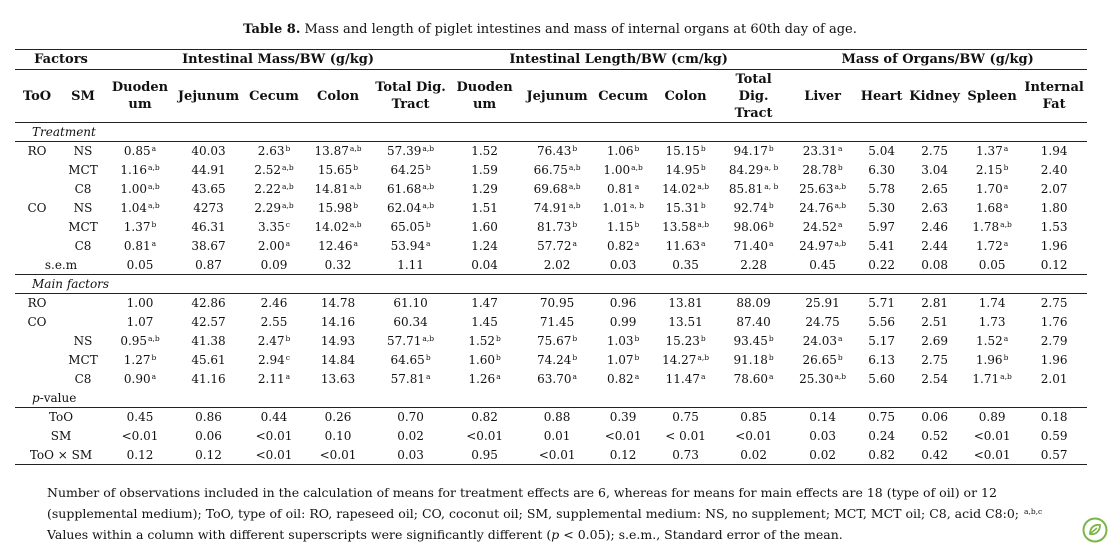 Image resolution: width=1115 pixels, height=550 pixels. What do you see at coordinates (881, 379) in the screenshot?
I see `cell-value: 5.60` at bounding box center [881, 379].